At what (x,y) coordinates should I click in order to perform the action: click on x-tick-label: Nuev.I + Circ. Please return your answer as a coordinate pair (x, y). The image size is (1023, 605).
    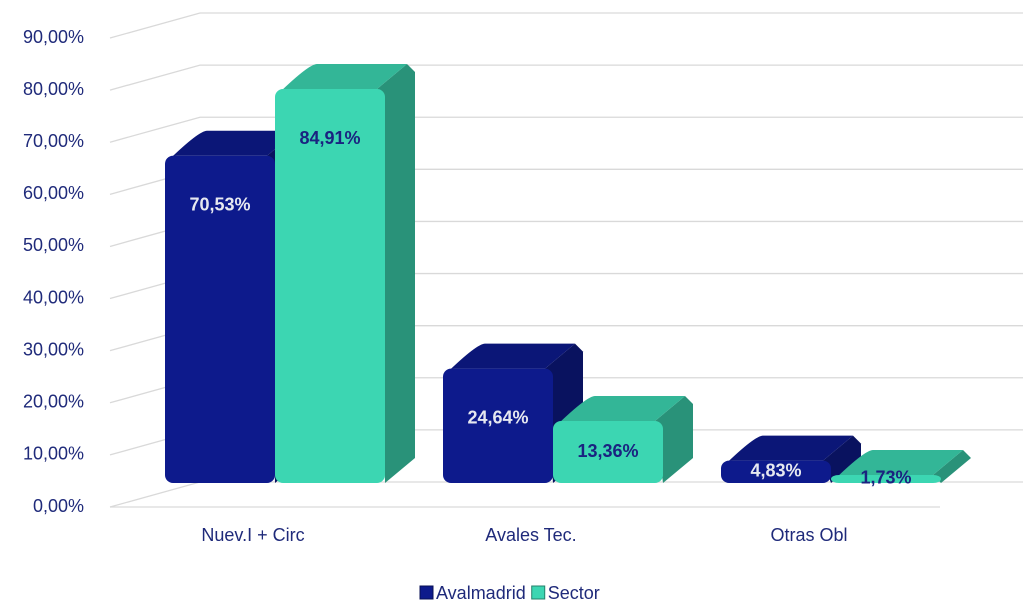
    Looking at the image, I should click on (252, 535).